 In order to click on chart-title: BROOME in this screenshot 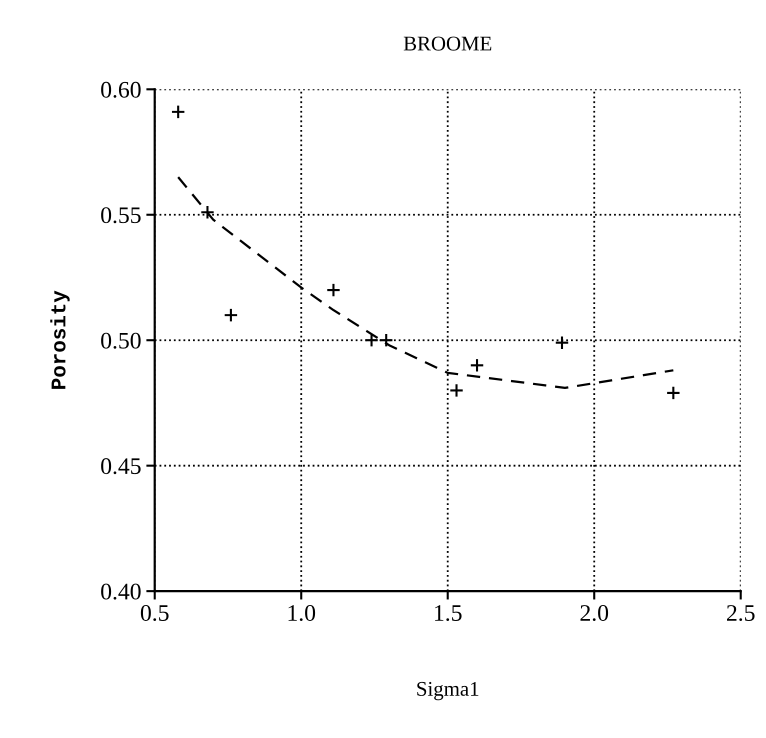, I will do `click(448, 43)`.